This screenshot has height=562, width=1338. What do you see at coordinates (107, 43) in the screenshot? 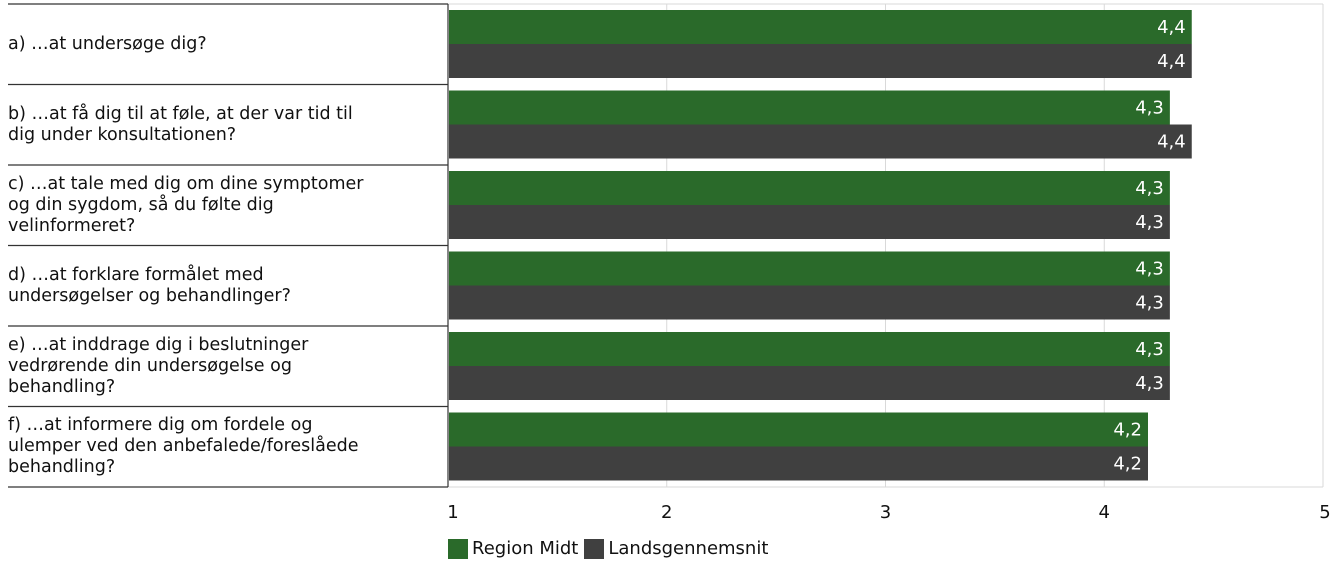
I see `category-label: a) …at undersøge dig?` at bounding box center [107, 43].